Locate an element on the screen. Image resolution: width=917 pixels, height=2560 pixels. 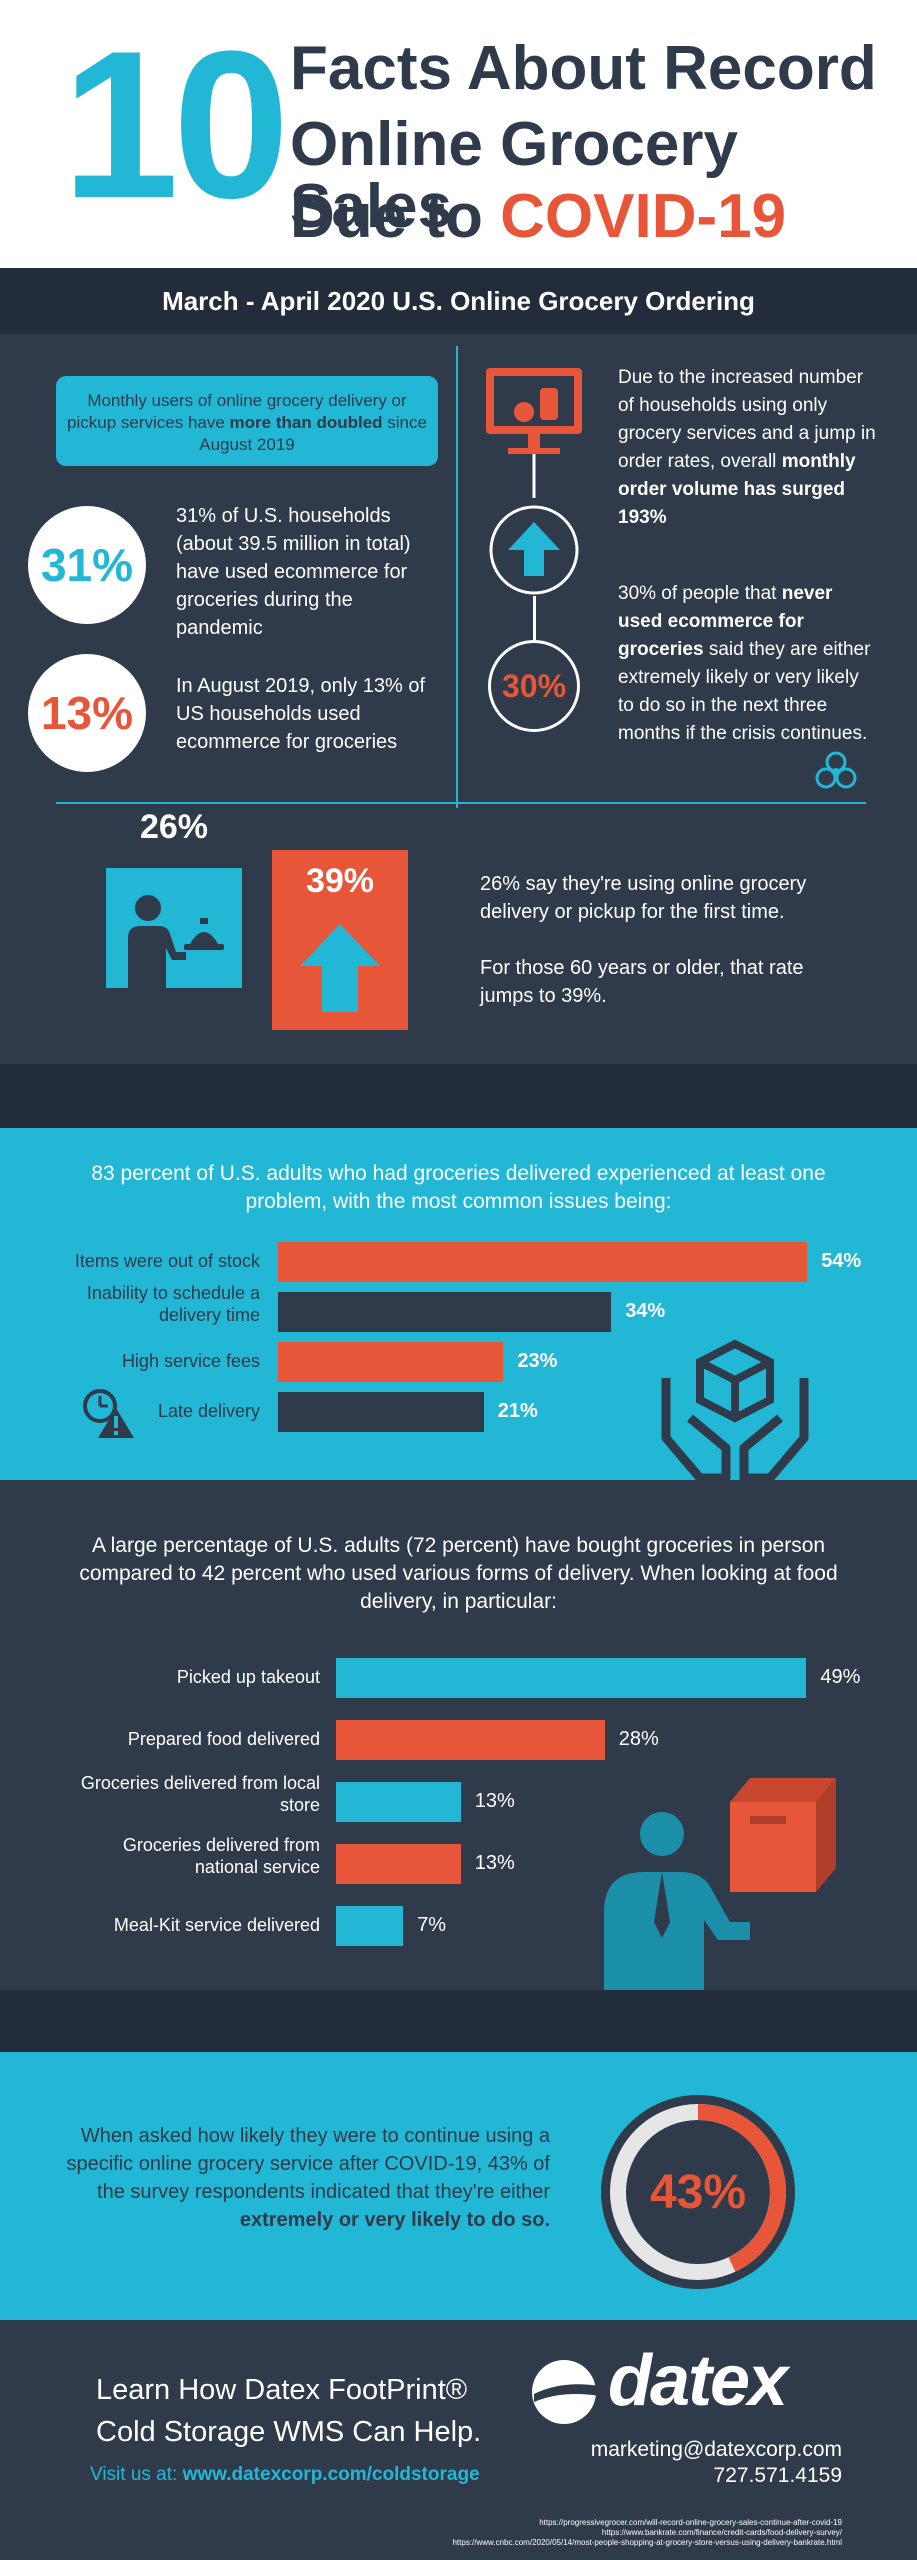
bar-label: Inability to schedule a delivery time is located at coordinates (173, 1304).